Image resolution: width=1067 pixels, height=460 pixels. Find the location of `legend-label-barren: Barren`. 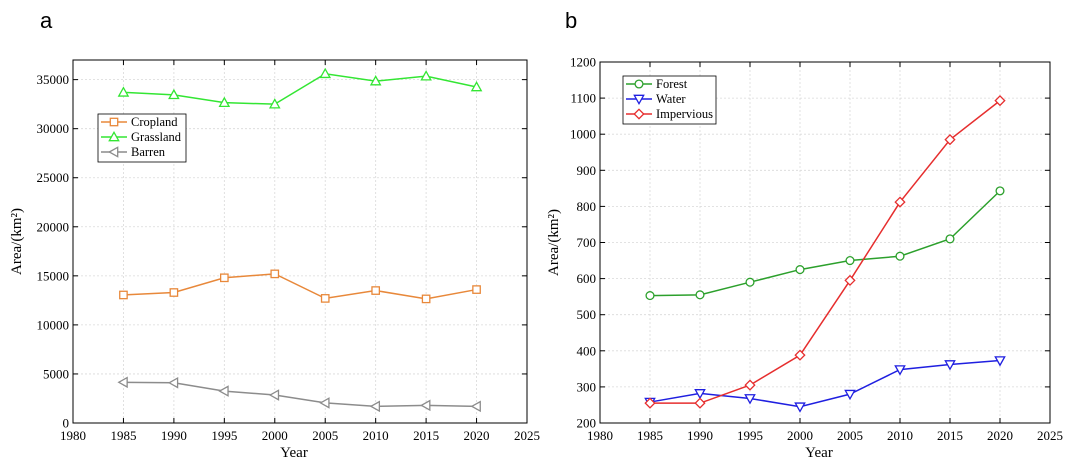

legend-label-barren: Barren is located at coordinates (148, 152).